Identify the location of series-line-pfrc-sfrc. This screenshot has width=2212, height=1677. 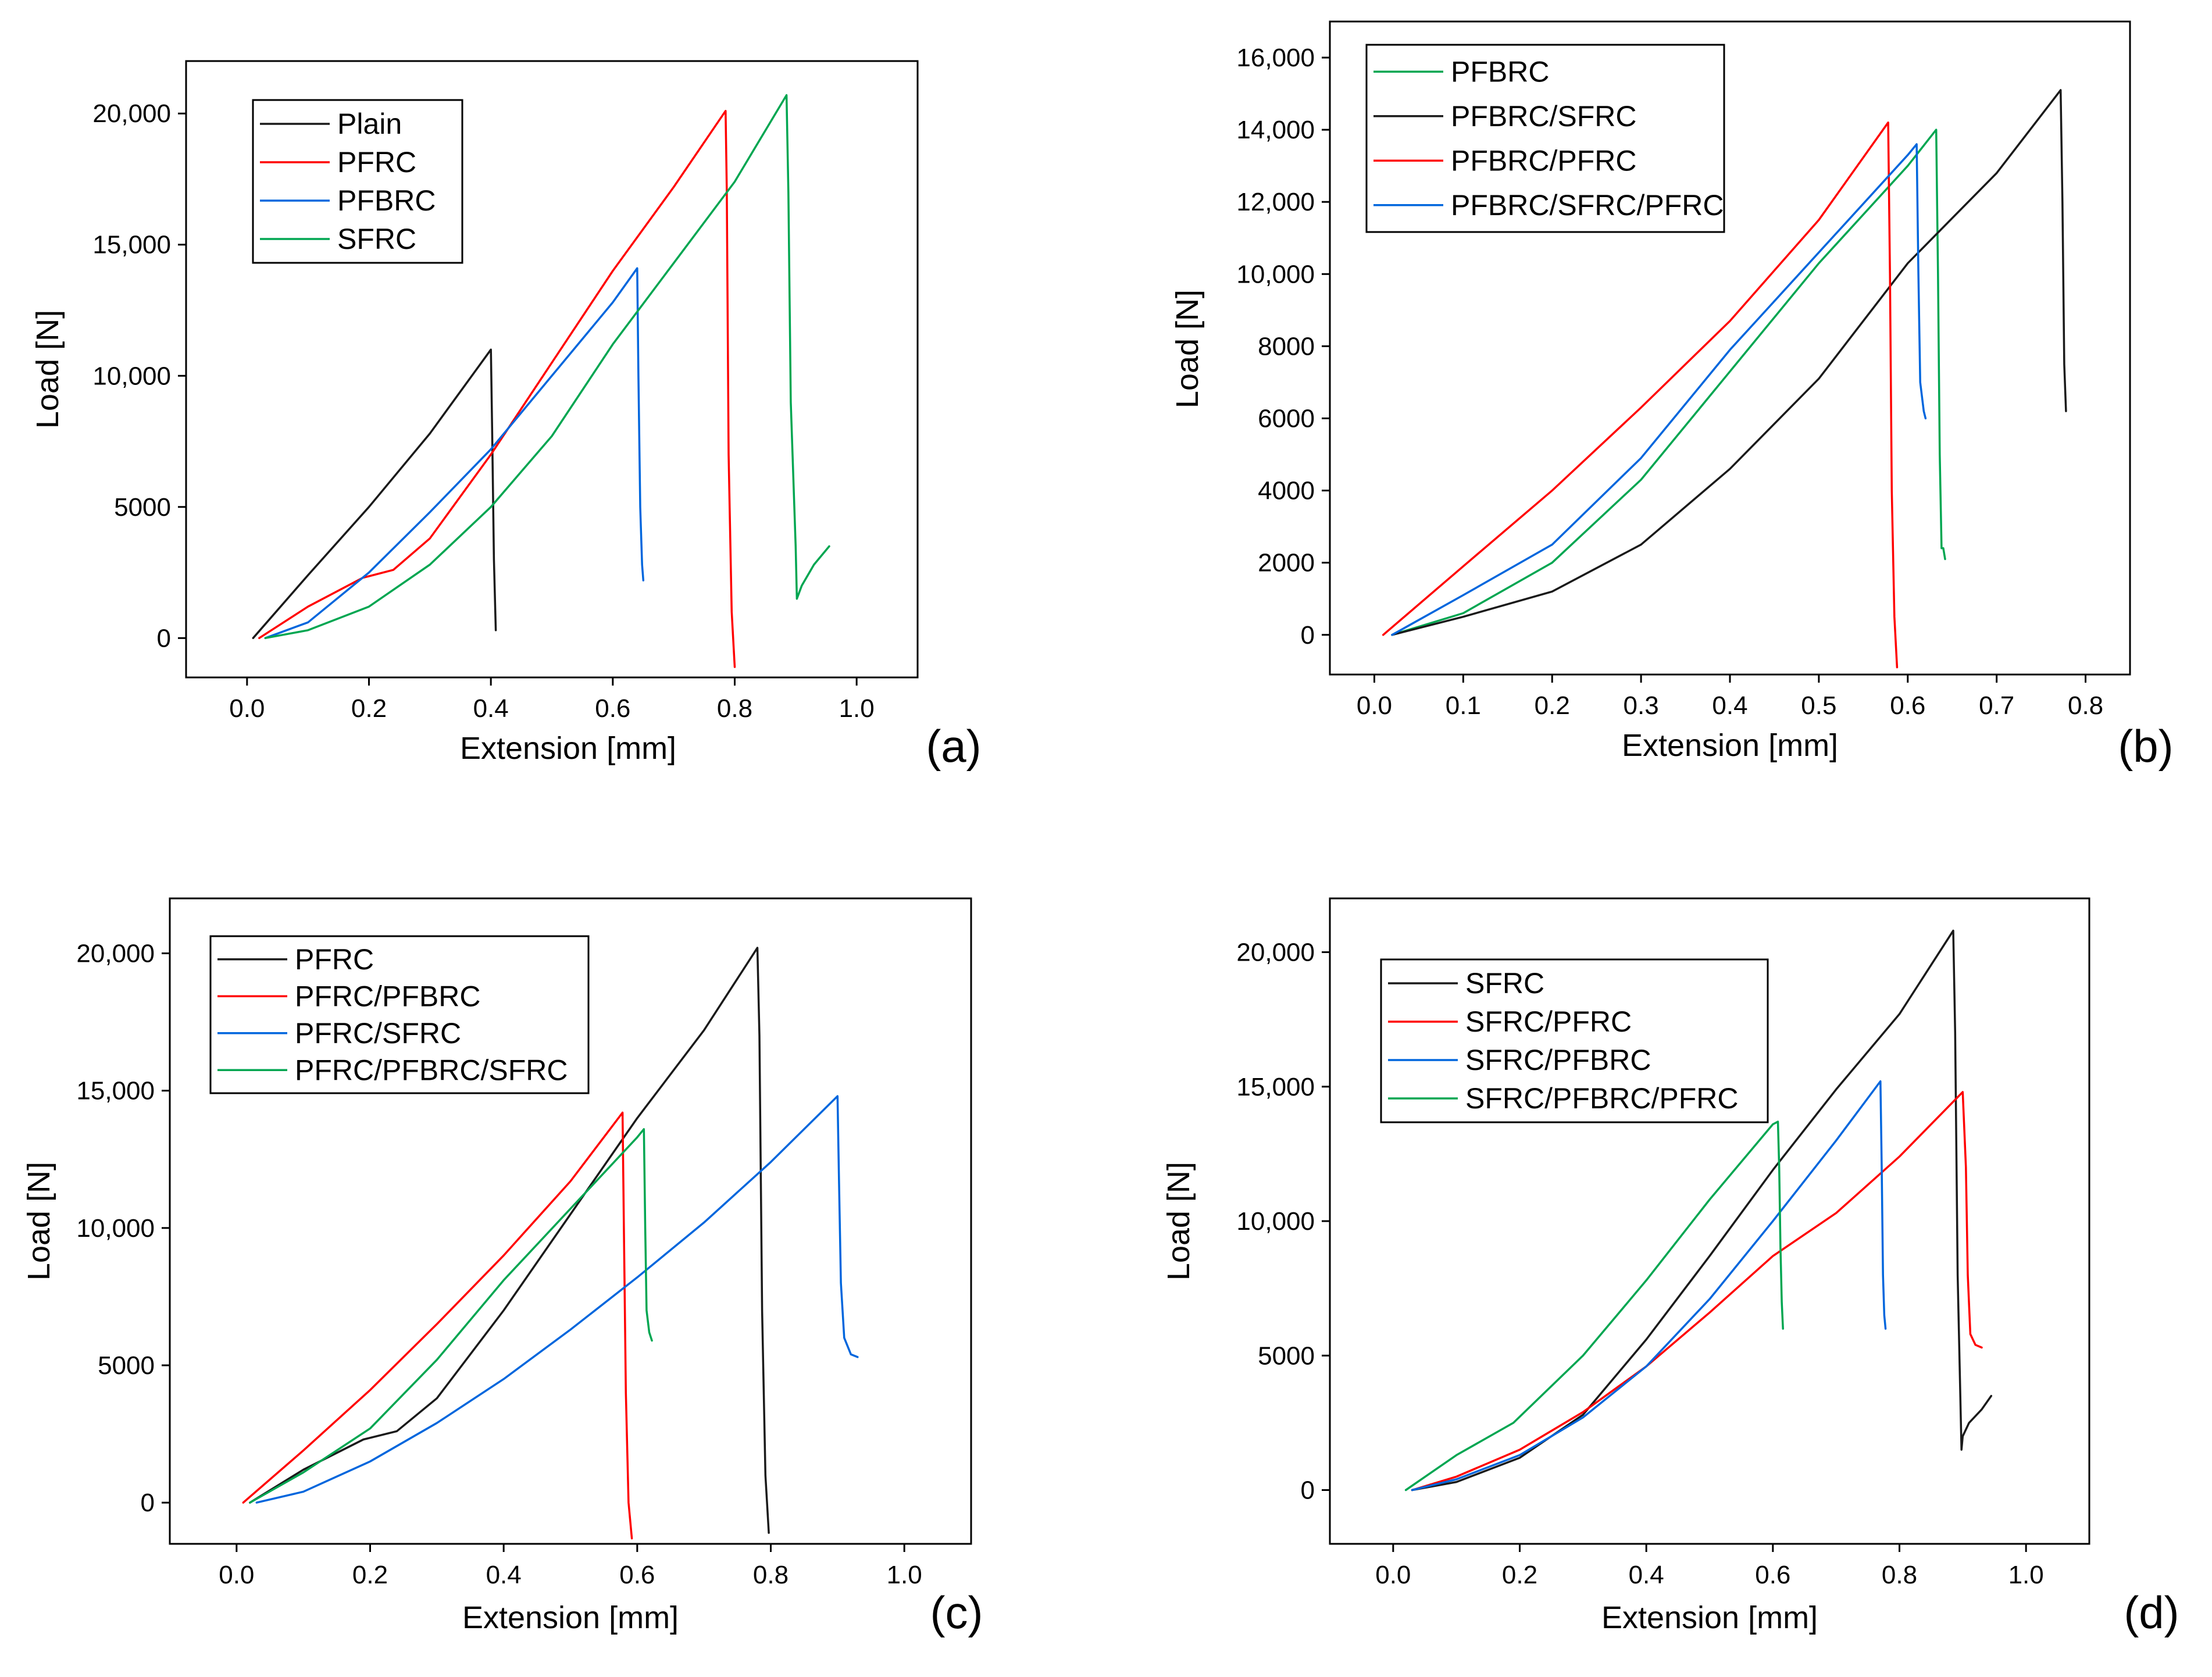
(557, 1299).